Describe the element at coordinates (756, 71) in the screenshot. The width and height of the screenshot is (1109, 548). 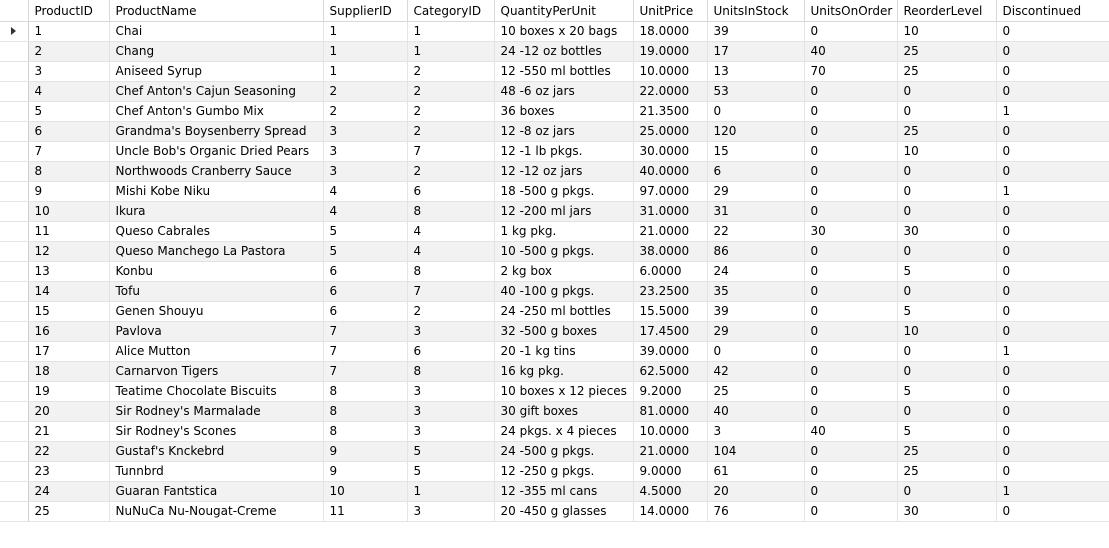
I see `cell-unitsinstock: 13` at that location.